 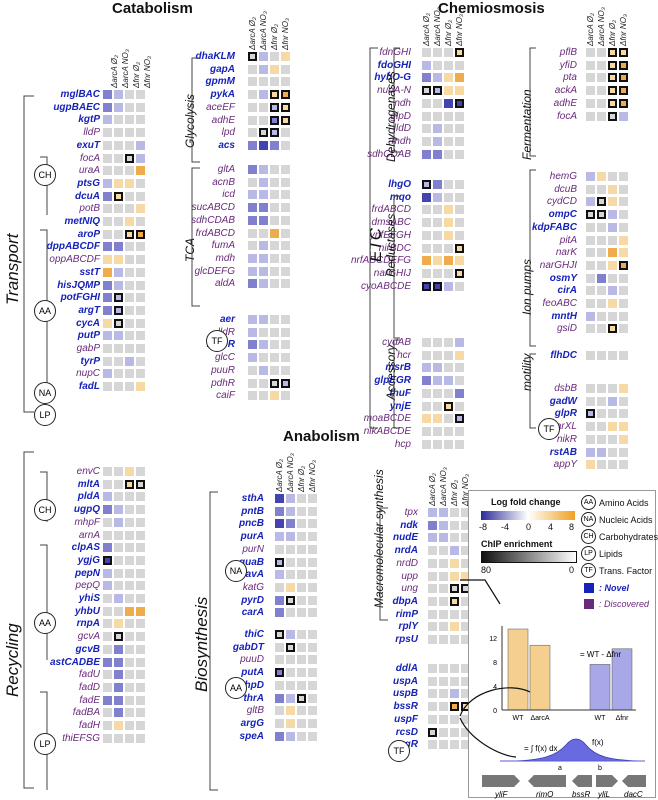 What do you see at coordinates (78, 285) in the screenshot?
I see `gene-label-hisJQMP: hisJQMP` at bounding box center [78, 285].